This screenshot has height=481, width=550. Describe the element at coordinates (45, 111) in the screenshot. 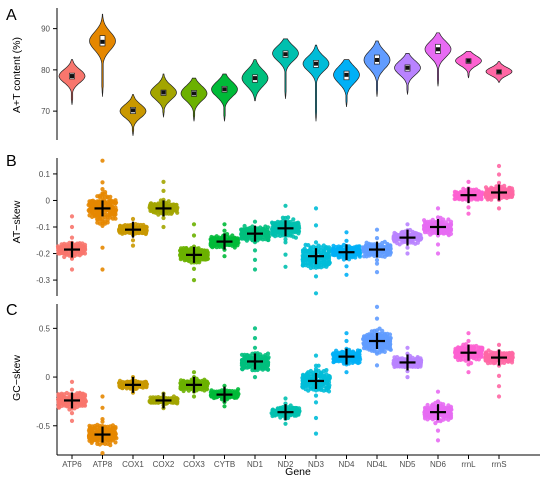

I see `y-tick-label: 70` at that location.